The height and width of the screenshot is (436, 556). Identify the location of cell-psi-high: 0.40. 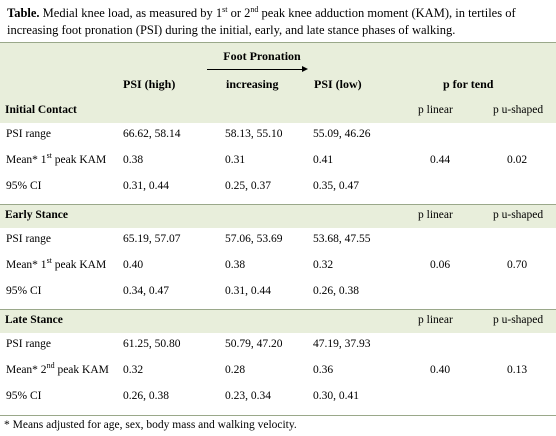
(133, 265).